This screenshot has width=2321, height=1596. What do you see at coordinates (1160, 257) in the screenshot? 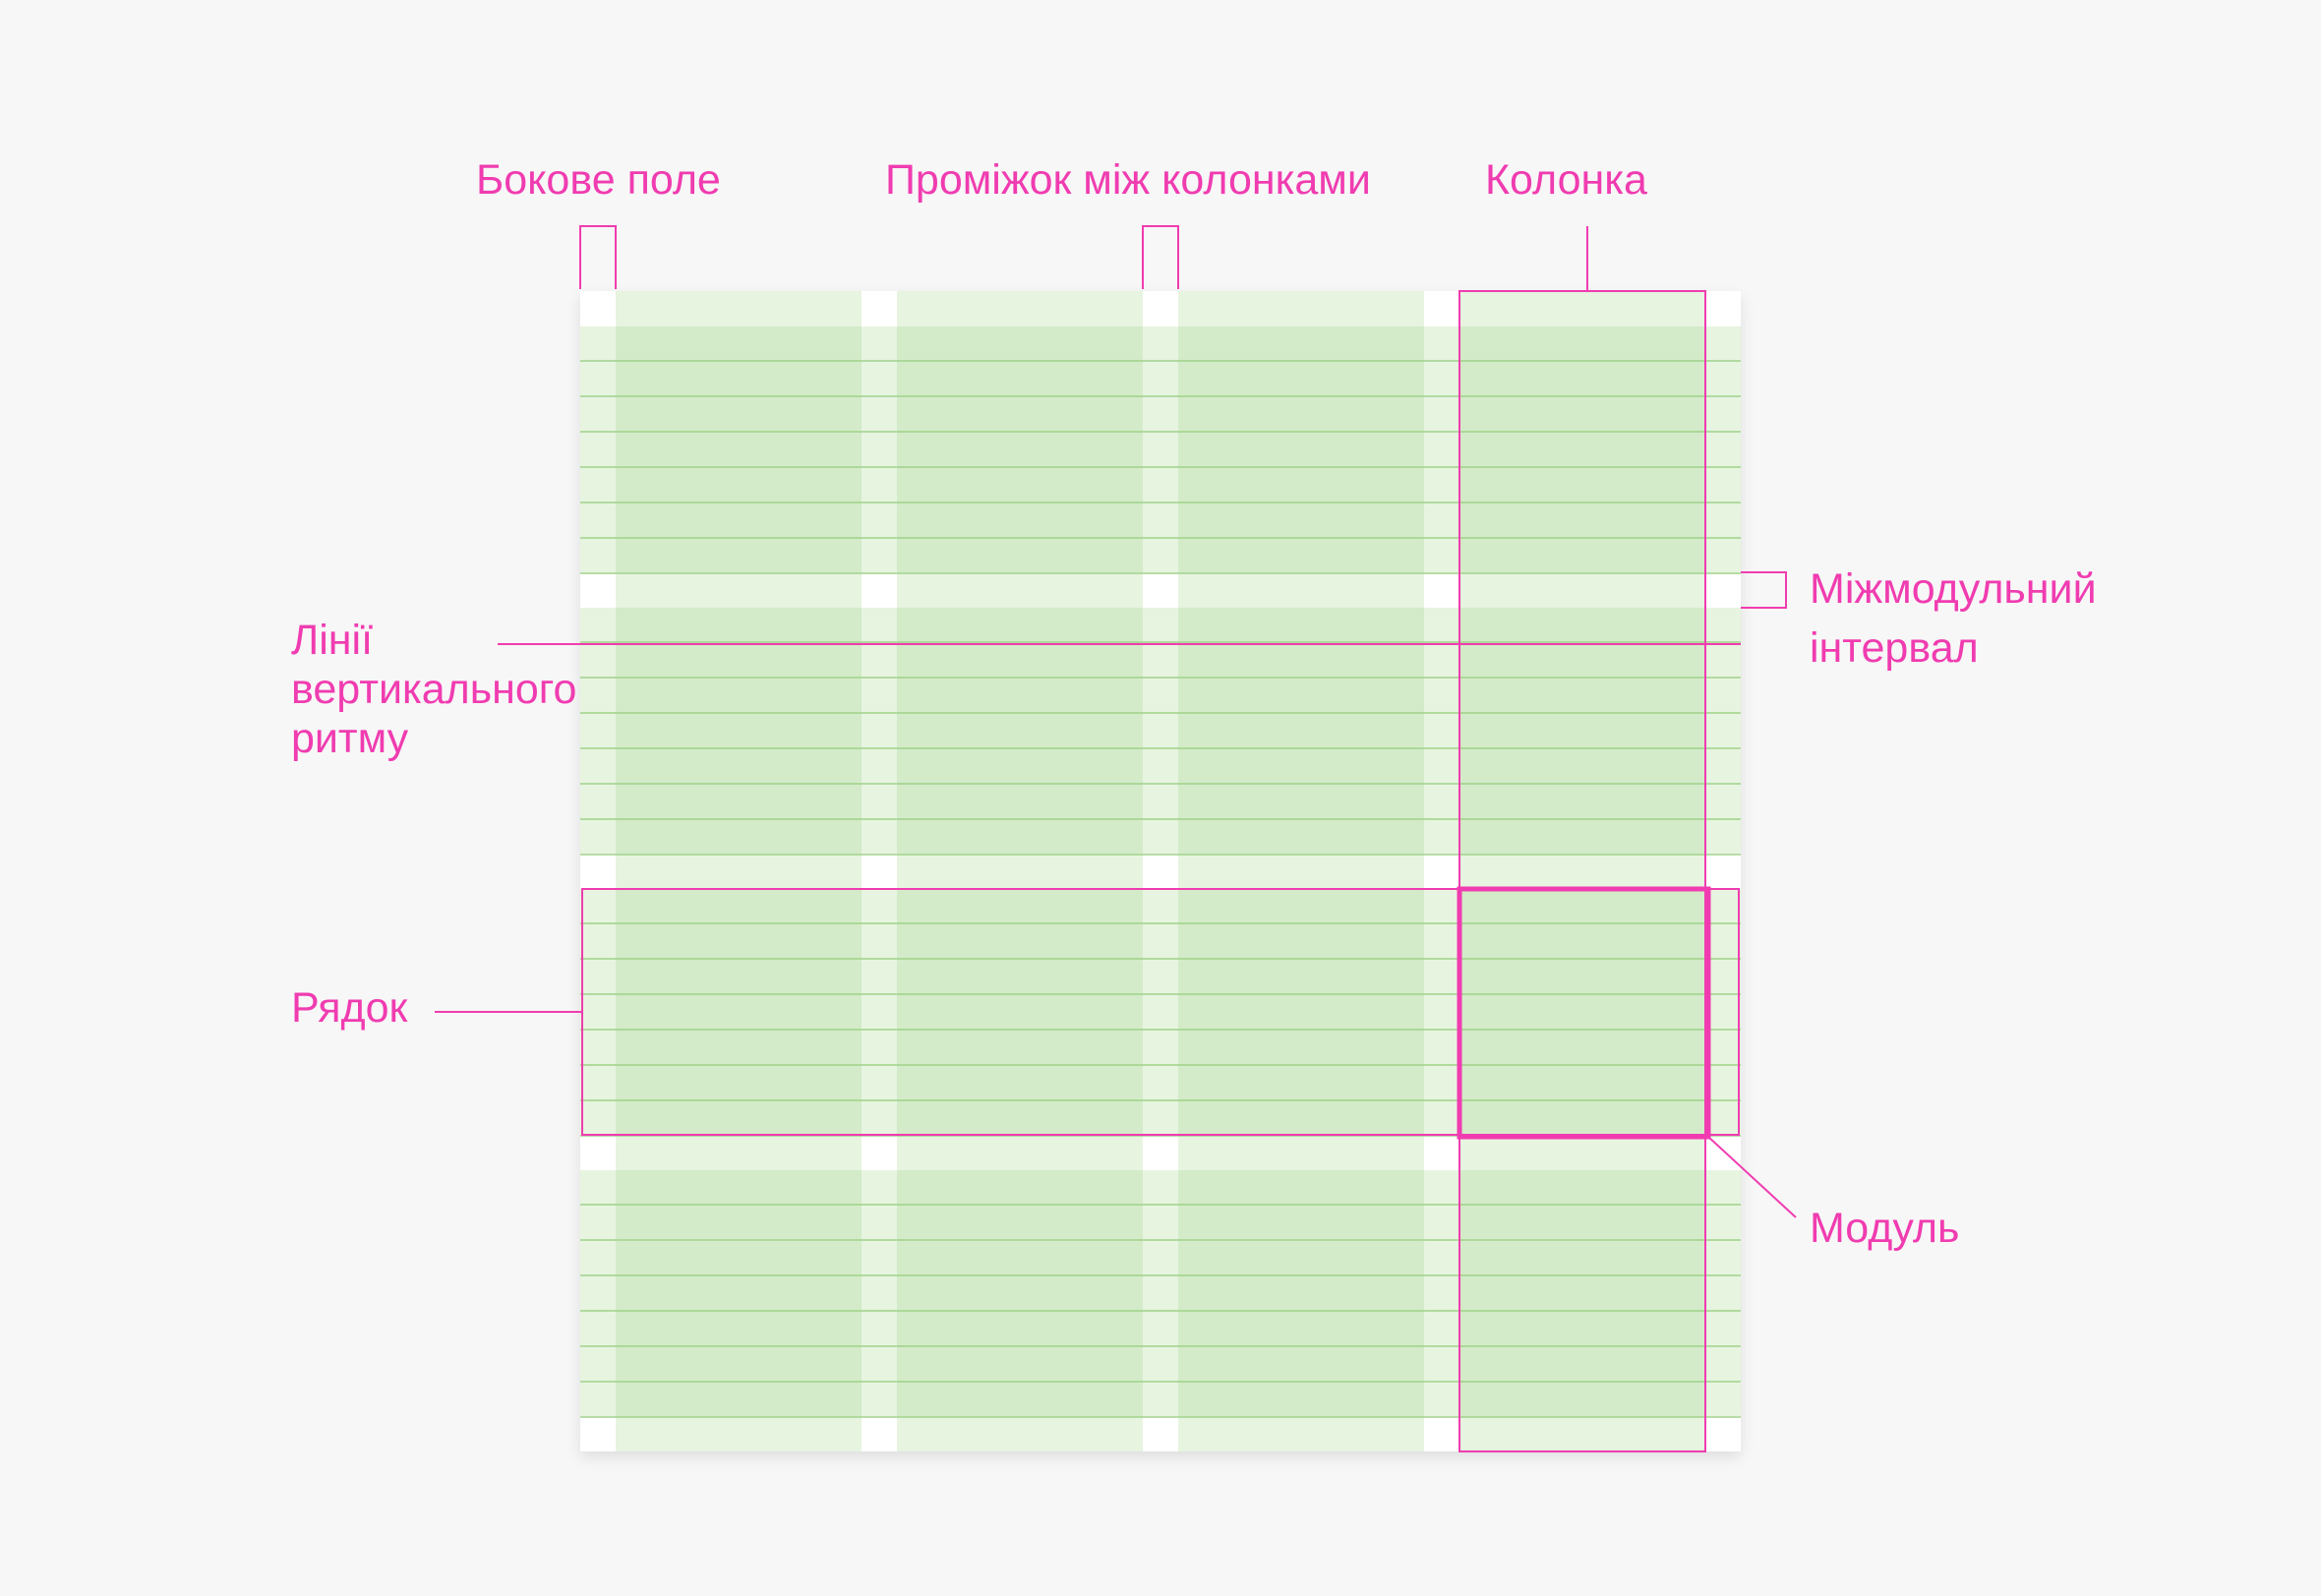
I see `bracket-gutter` at bounding box center [1160, 257].